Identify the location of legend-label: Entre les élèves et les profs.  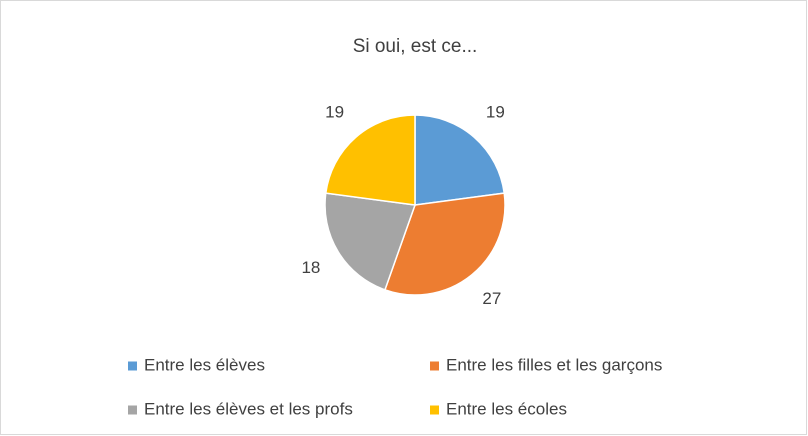
(248, 408).